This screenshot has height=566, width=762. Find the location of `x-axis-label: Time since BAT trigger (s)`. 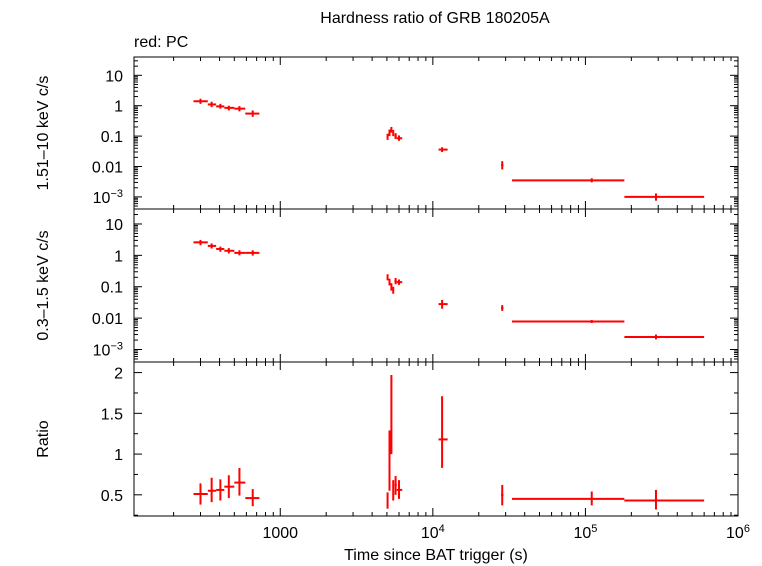

x-axis-label: Time since BAT trigger (s) is located at coordinates (436, 555).